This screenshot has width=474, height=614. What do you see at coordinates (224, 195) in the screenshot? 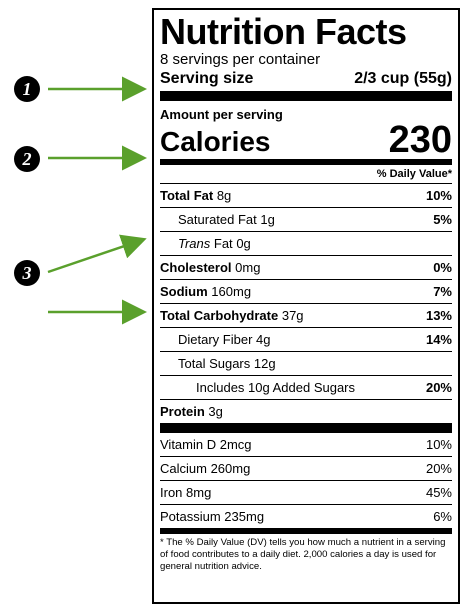
I see `nutrient-amount: 8g` at bounding box center [224, 195].